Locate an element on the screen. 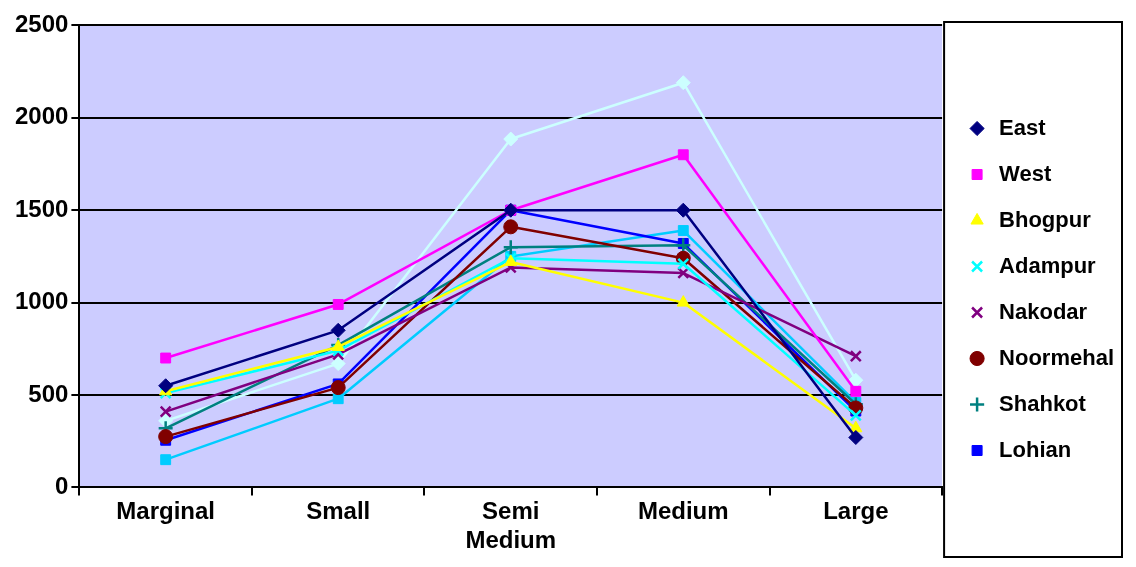 The width and height of the screenshot is (1136, 567). y-tick-label: 500 is located at coordinates (48, 393).